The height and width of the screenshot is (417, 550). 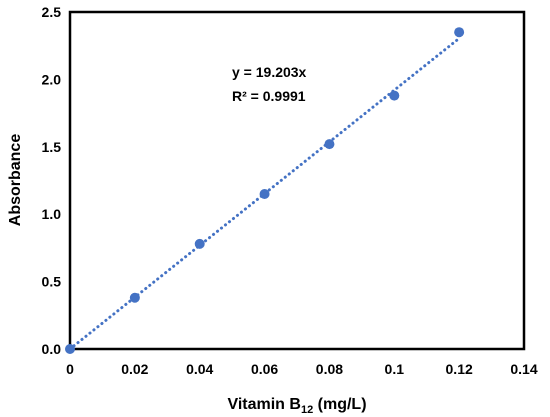 What do you see at coordinates (134, 369) in the screenshot?
I see `x-tick-label: 0.02` at bounding box center [134, 369].